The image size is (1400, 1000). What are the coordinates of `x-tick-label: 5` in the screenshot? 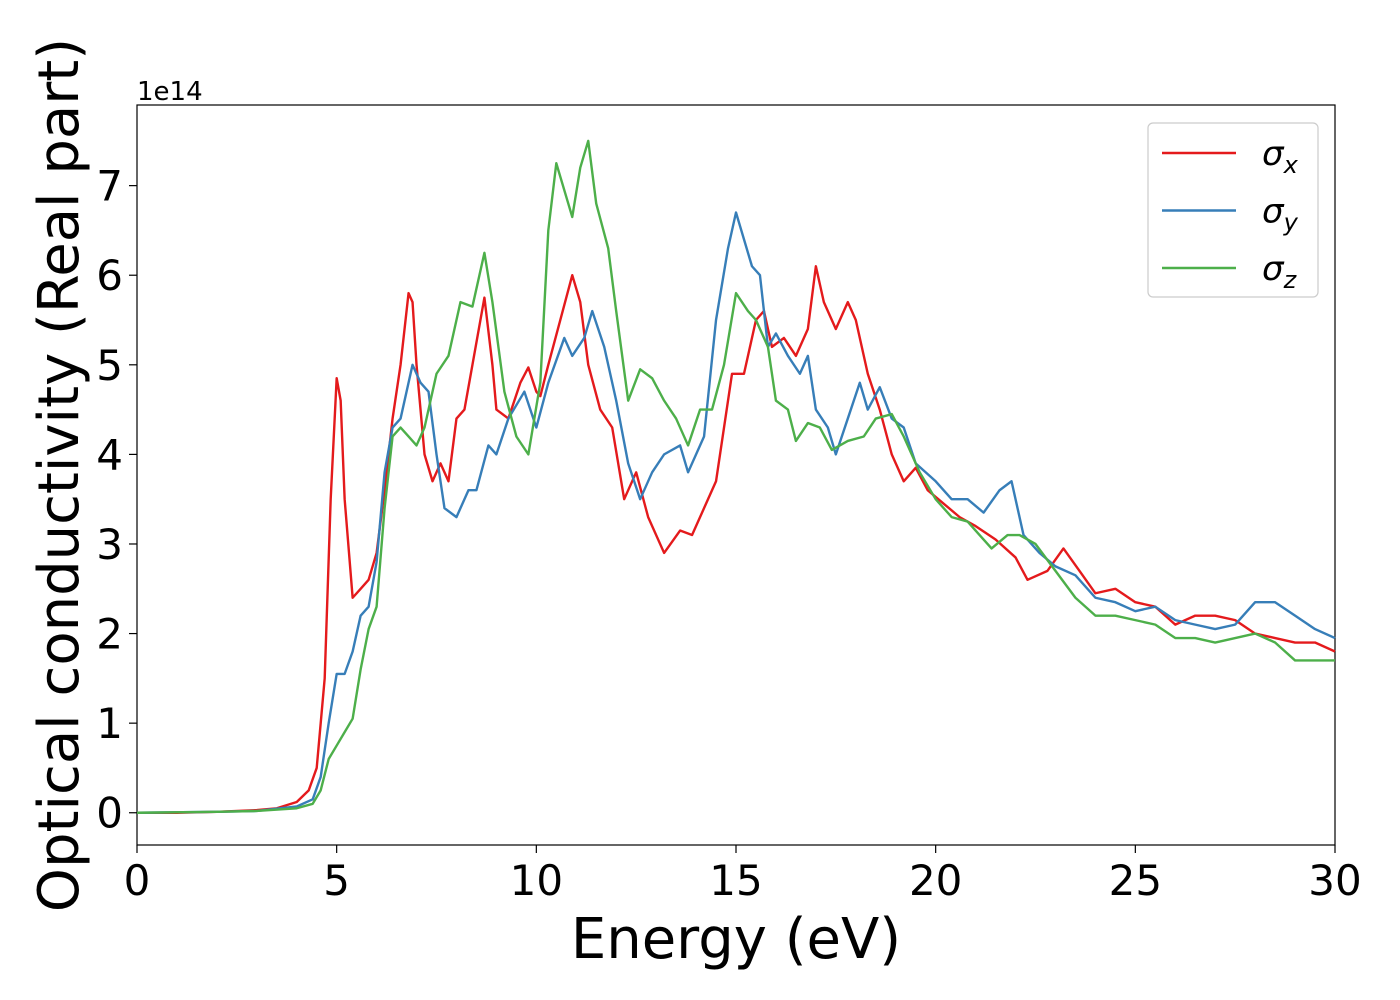 It's located at (336, 880).